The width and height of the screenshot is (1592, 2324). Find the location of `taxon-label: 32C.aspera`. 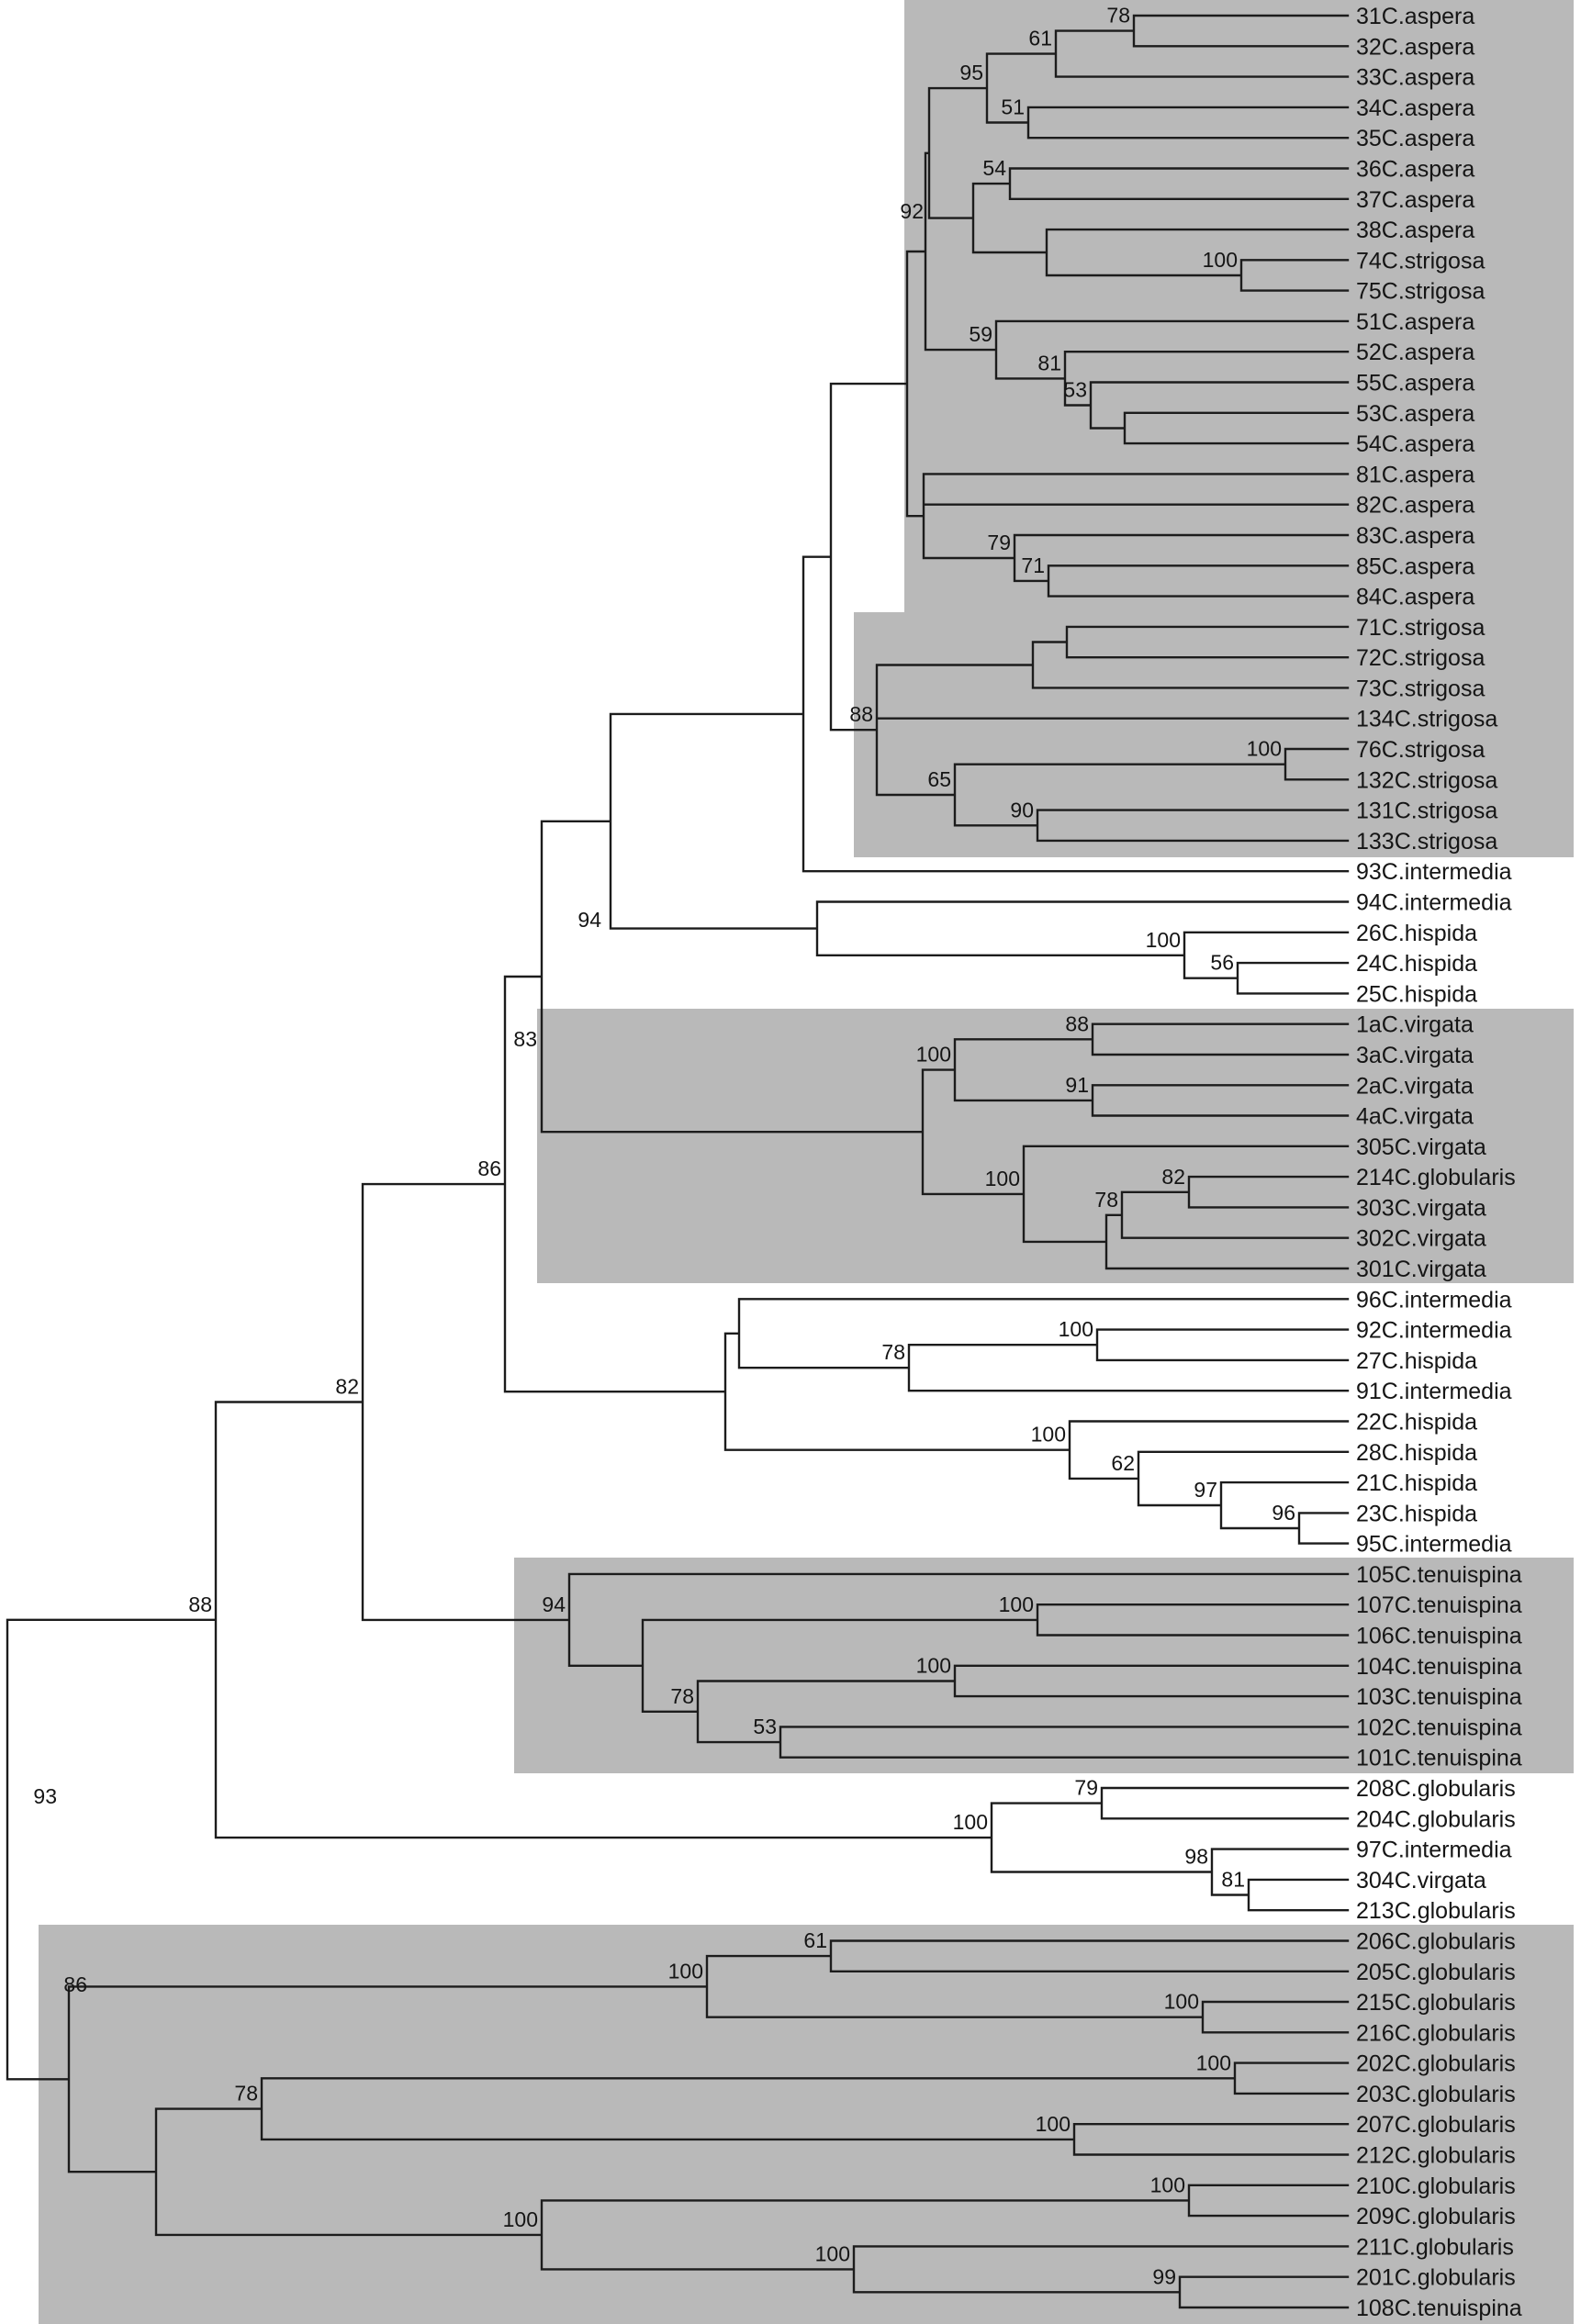

taxon-label: 32C.aspera is located at coordinates (1415, 47).